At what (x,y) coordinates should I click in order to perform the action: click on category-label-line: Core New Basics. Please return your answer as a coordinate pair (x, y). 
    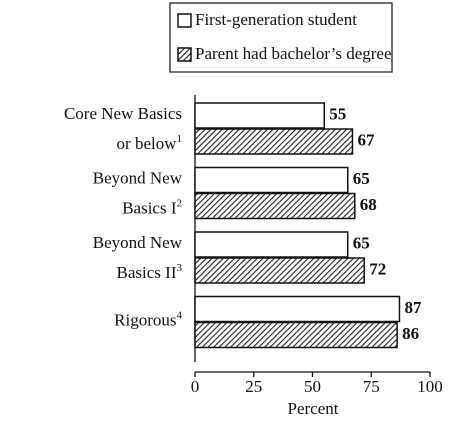
    Looking at the image, I should click on (123, 113).